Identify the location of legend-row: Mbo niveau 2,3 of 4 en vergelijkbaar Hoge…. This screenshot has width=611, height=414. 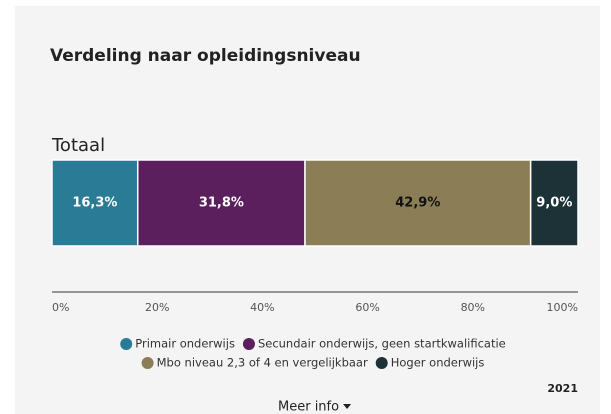
(313, 363).